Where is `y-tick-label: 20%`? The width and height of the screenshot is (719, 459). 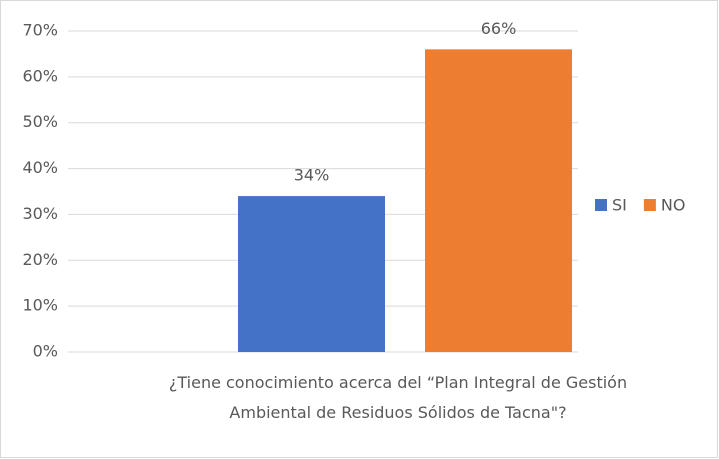 y-tick-label: 20% is located at coordinates (40, 259).